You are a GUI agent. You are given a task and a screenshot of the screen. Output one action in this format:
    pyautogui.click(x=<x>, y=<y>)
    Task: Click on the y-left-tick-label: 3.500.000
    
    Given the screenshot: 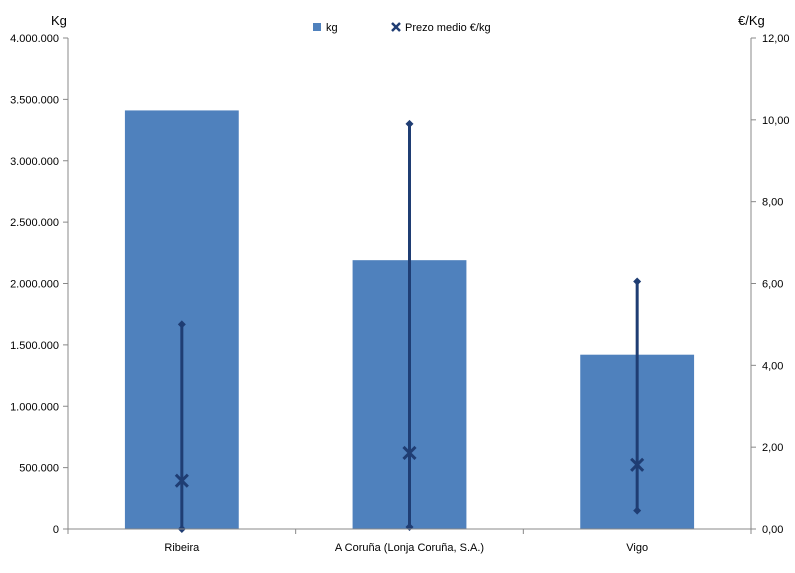 What is the action you would take?
    pyautogui.click(x=34, y=100)
    